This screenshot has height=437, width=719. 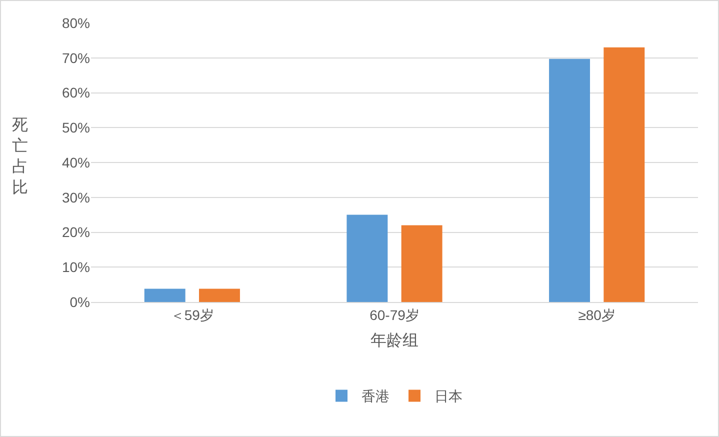 What do you see at coordinates (76, 197) in the screenshot?
I see `y-tick-label: 30%` at bounding box center [76, 197].